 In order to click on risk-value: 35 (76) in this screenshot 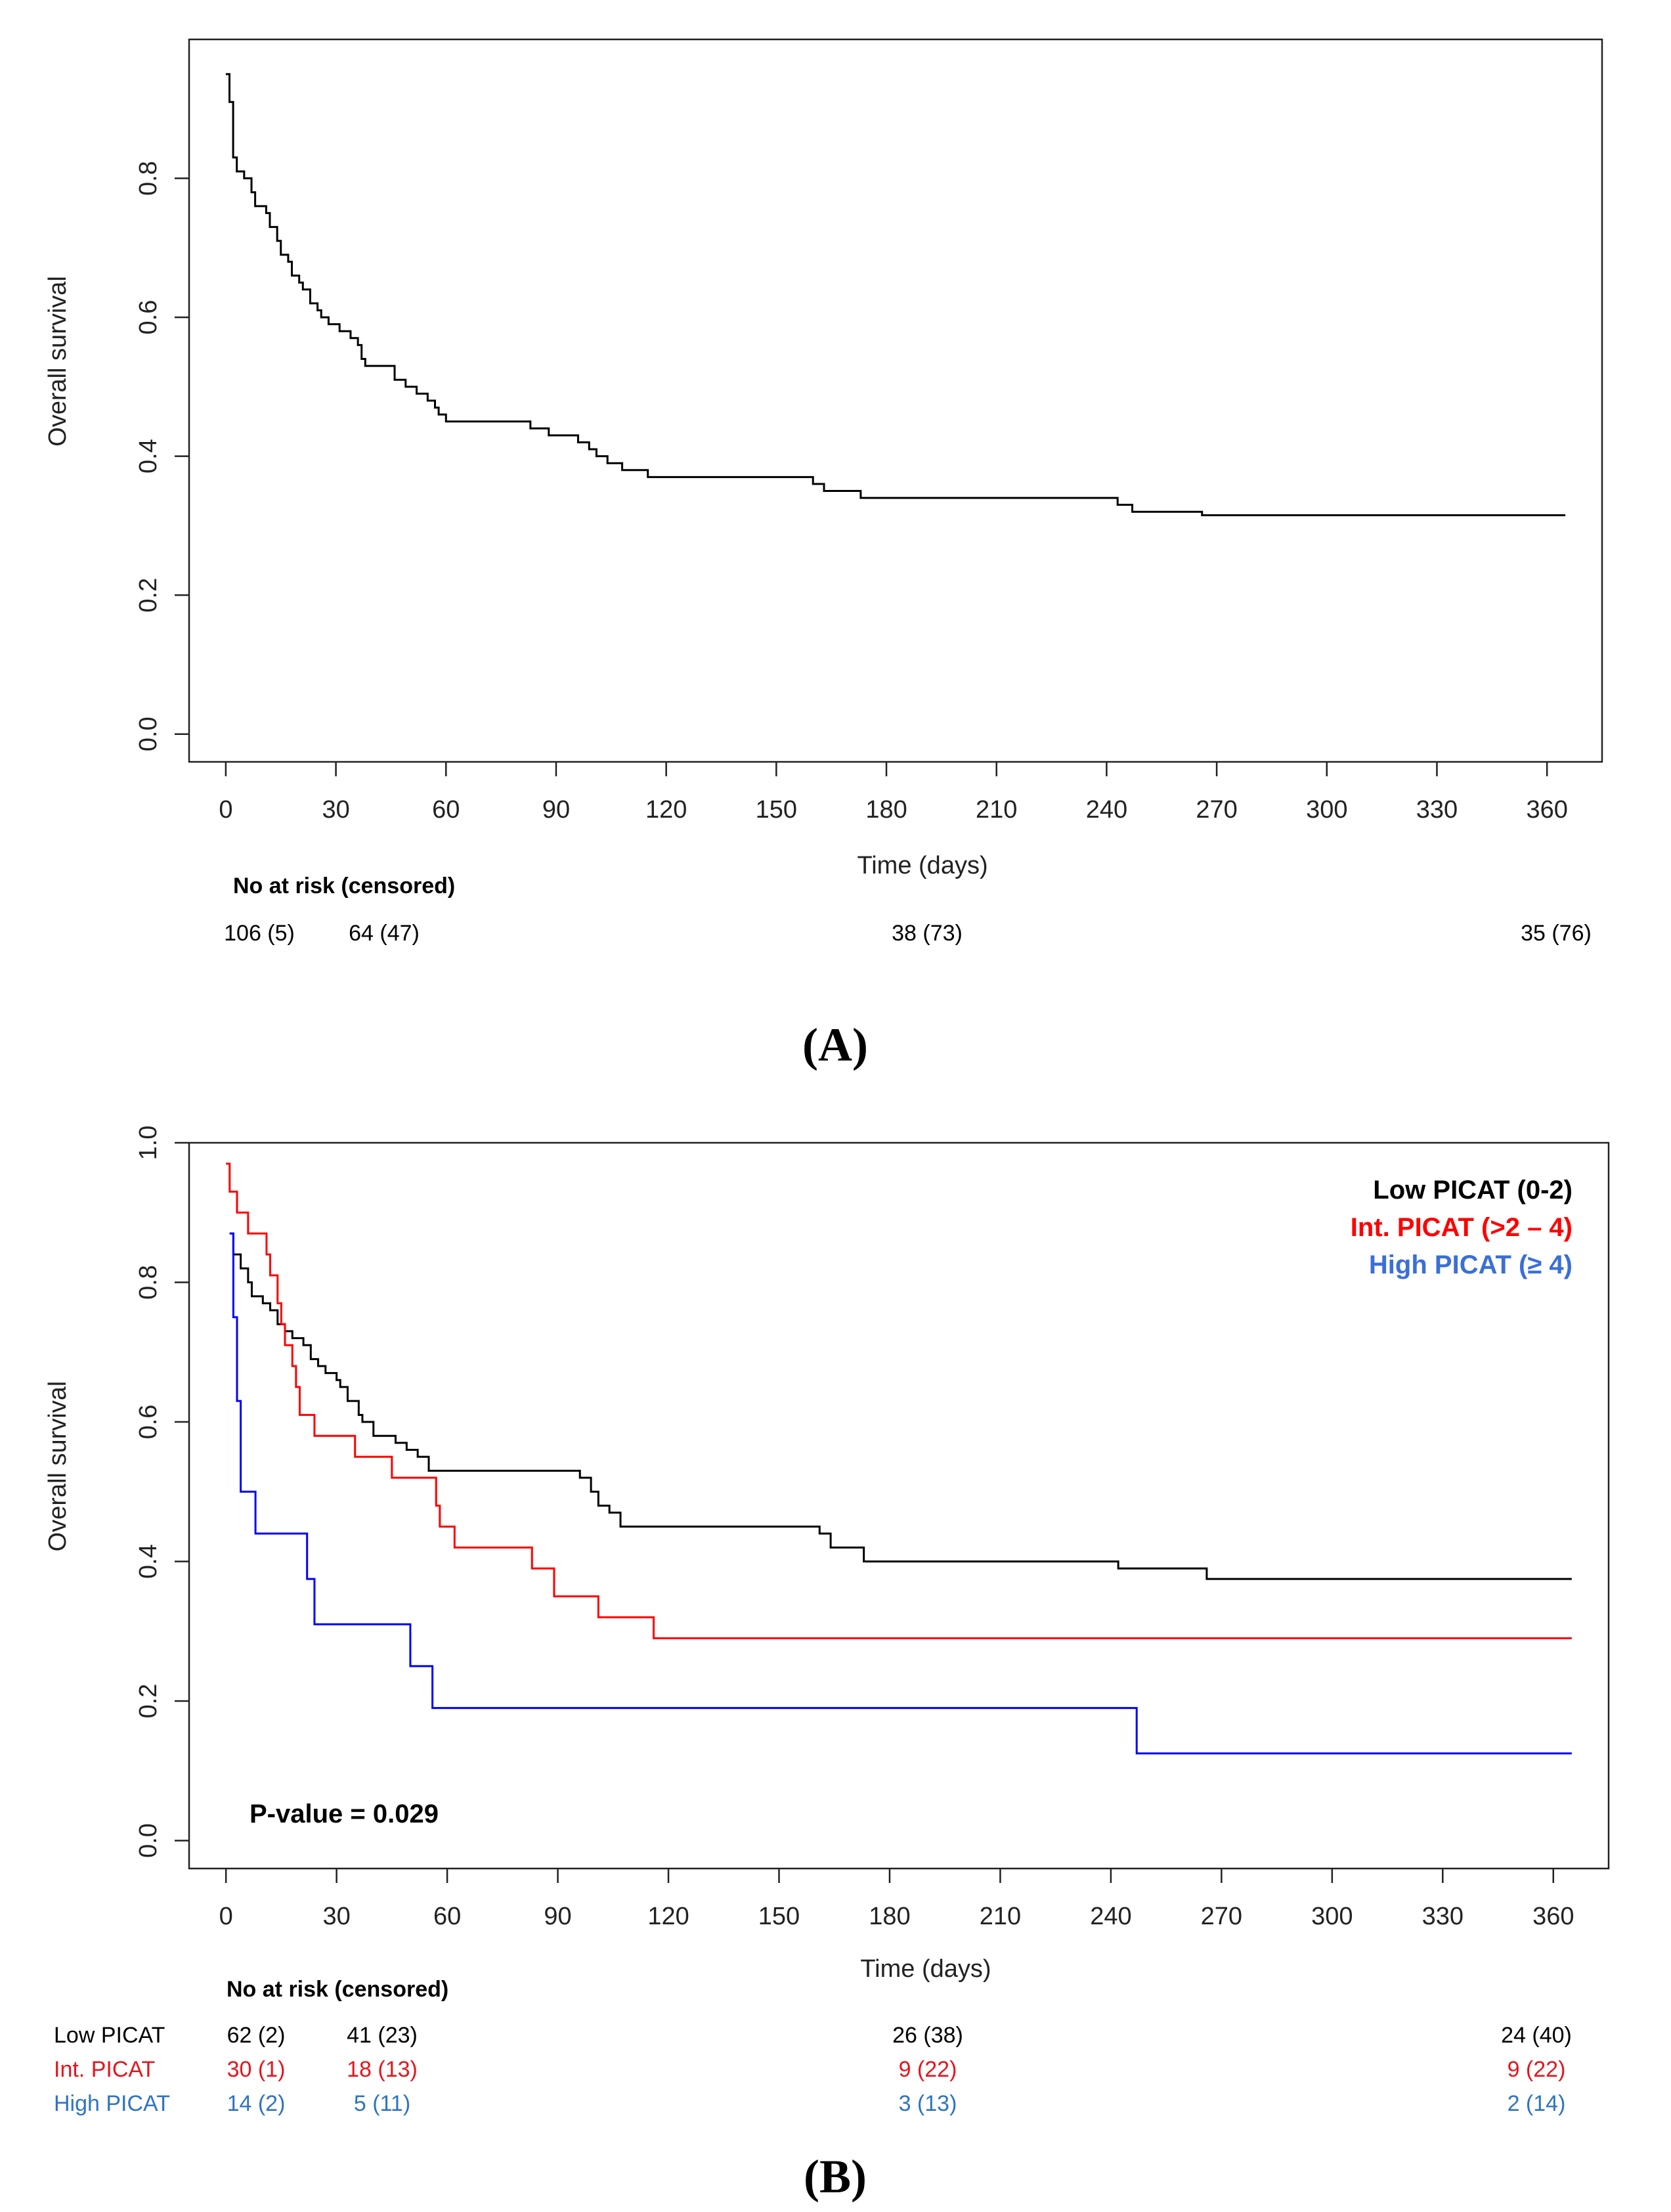, I will do `click(1556, 933)`.